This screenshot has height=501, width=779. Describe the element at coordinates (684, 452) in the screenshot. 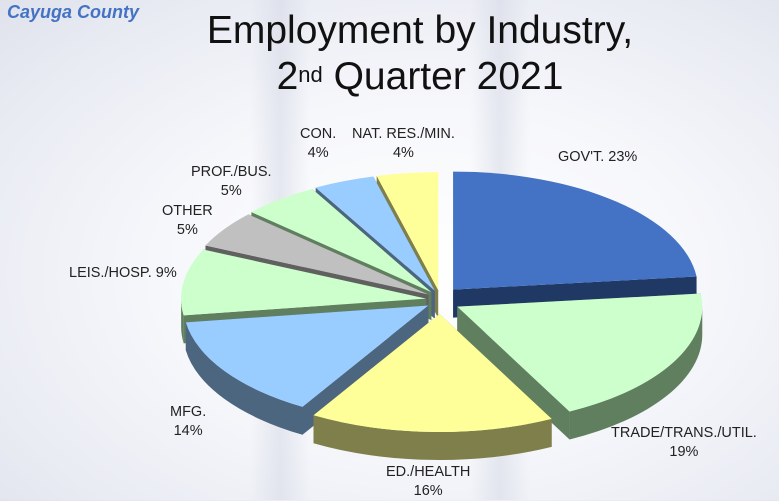

I see `label-pct: 19%` at that location.